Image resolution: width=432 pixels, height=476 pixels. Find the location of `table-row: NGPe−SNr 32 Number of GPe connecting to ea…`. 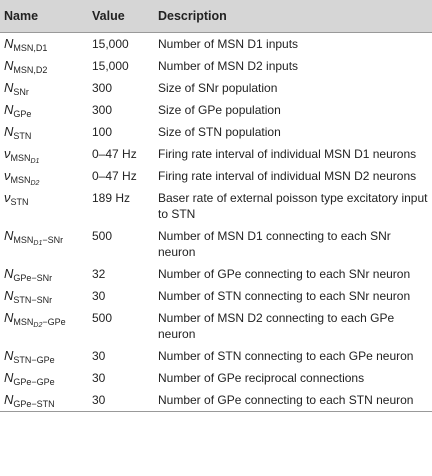

table-row: NGPe−SNr 32 Number of GPe connecting to ea… is located at coordinates (216, 274).